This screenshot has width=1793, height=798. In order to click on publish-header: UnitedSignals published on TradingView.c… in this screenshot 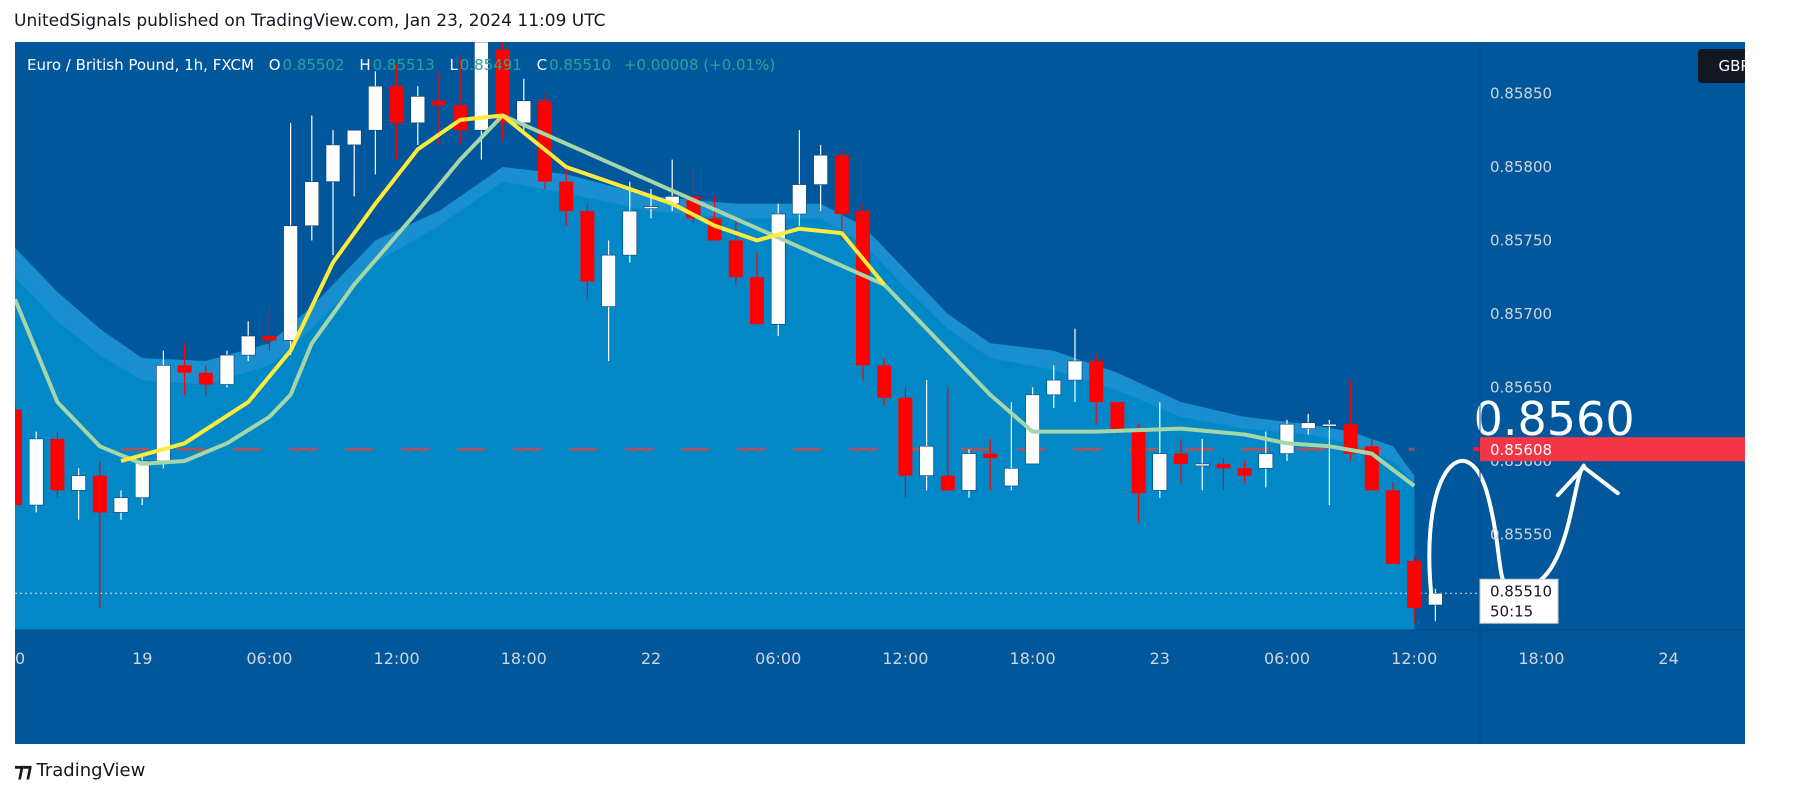, I will do `click(310, 21)`.